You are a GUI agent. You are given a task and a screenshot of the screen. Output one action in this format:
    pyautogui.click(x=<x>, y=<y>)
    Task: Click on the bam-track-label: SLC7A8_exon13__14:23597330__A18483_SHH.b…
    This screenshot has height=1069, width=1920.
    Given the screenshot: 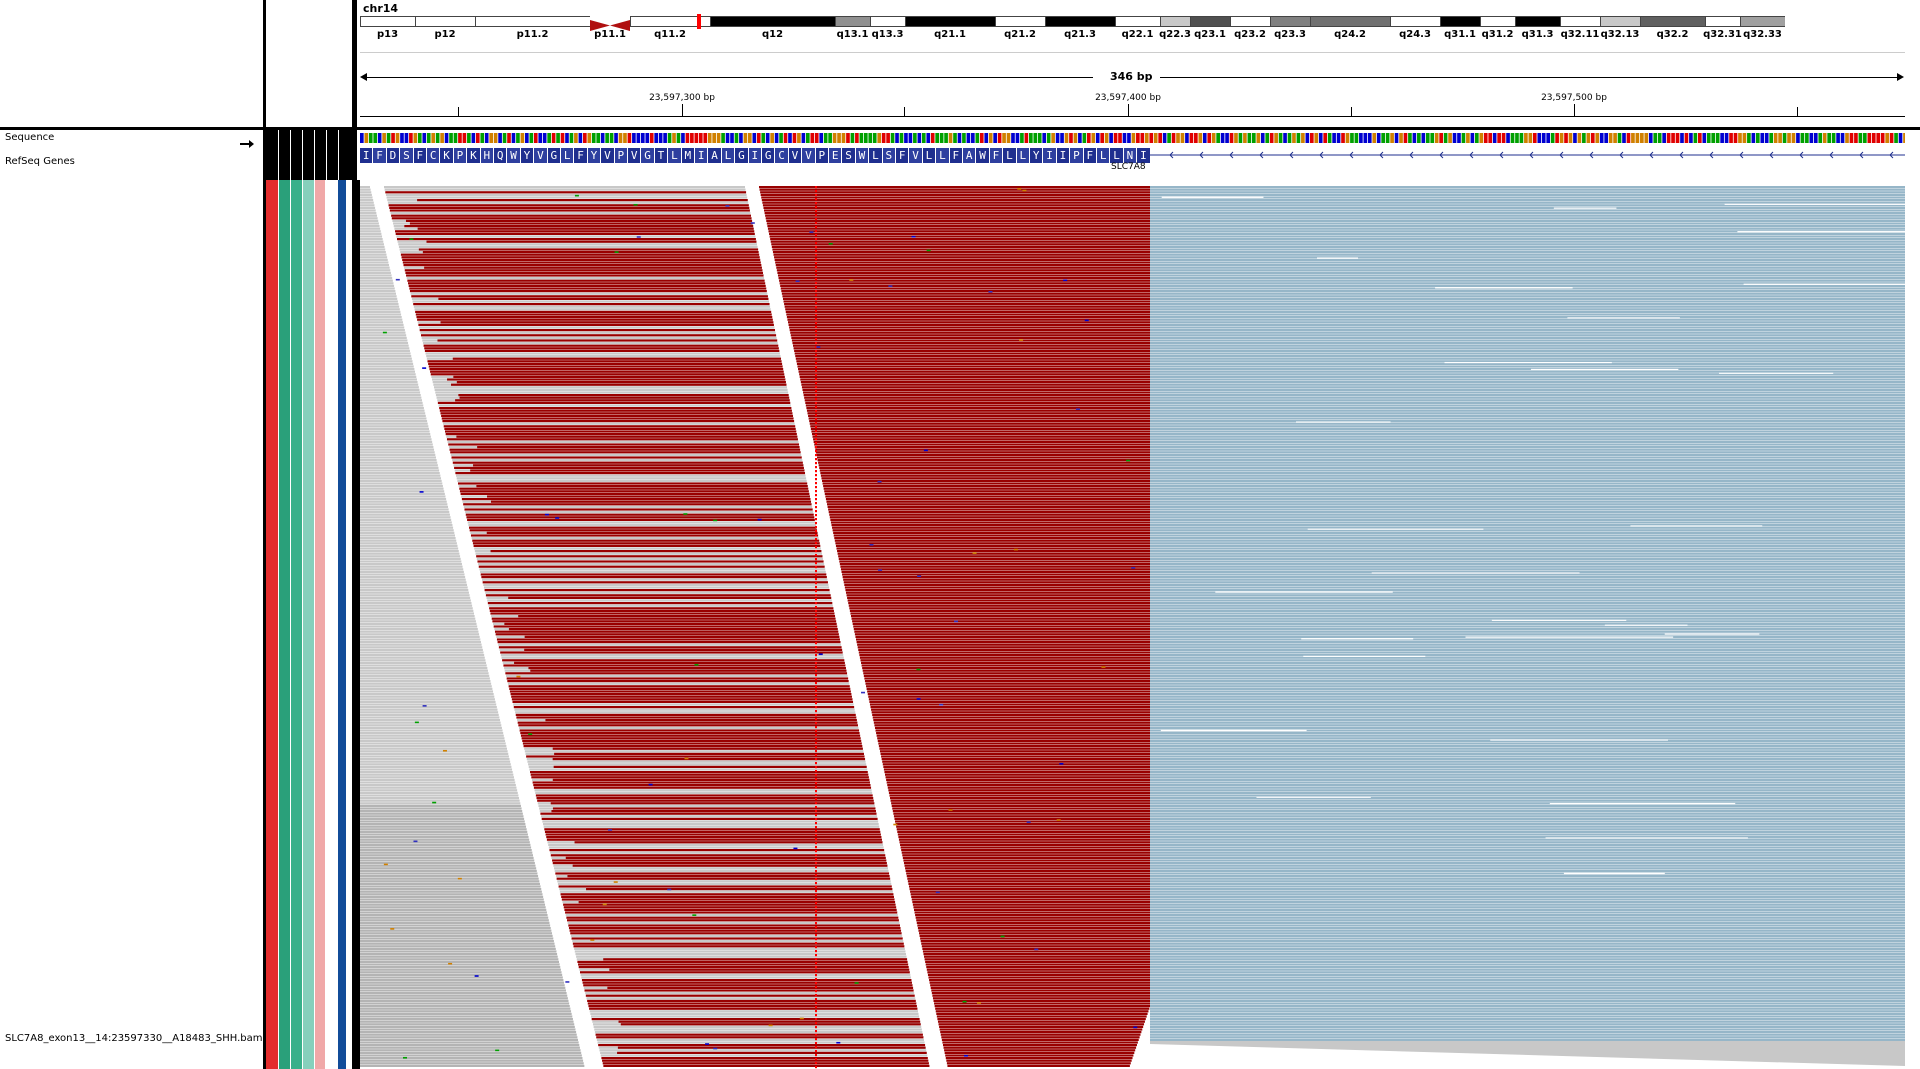 What is the action you would take?
    pyautogui.click(x=134, y=1038)
    